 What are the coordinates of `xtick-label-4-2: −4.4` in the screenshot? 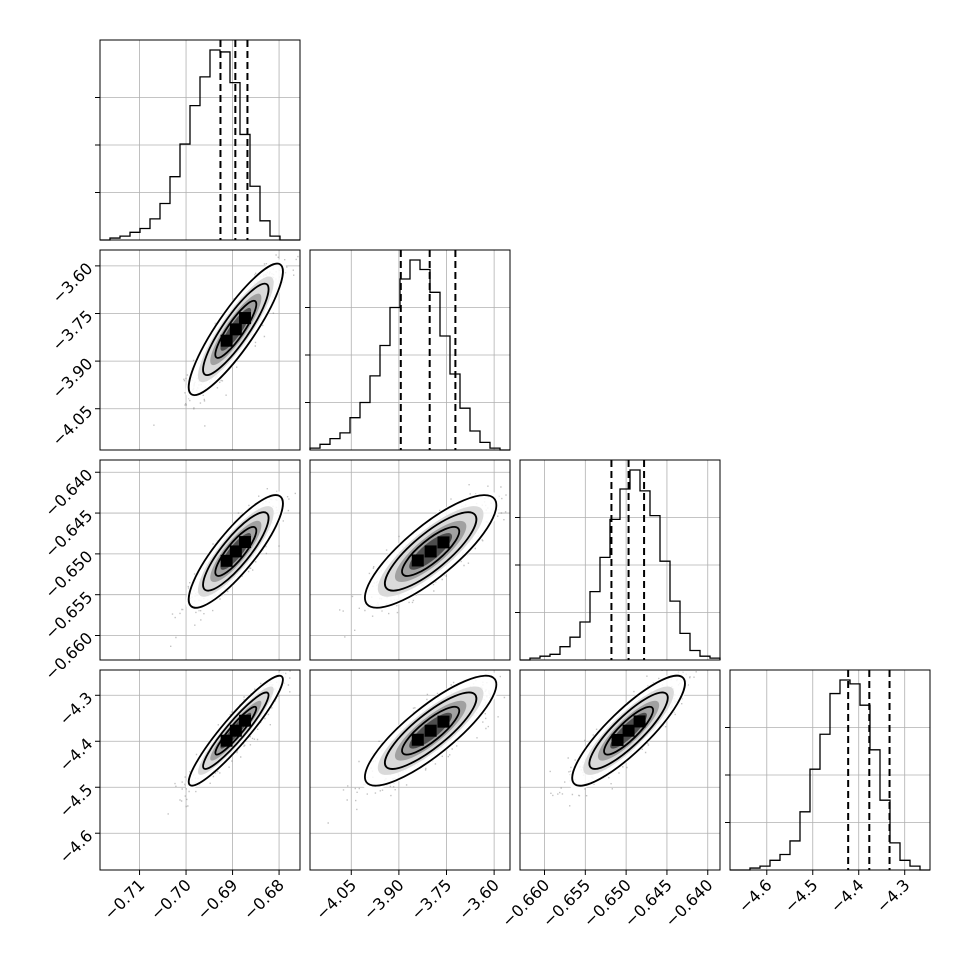 It's located at (847, 895).